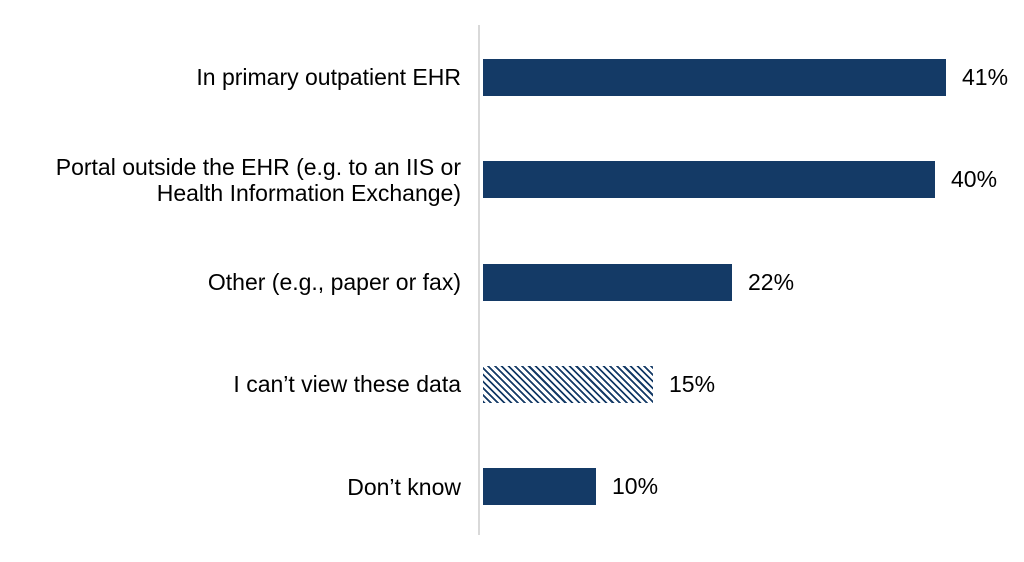 Image resolution: width=1024 pixels, height=562 pixels. Describe the element at coordinates (709, 180) in the screenshot. I see `bar-portal-outside-ehr` at that location.